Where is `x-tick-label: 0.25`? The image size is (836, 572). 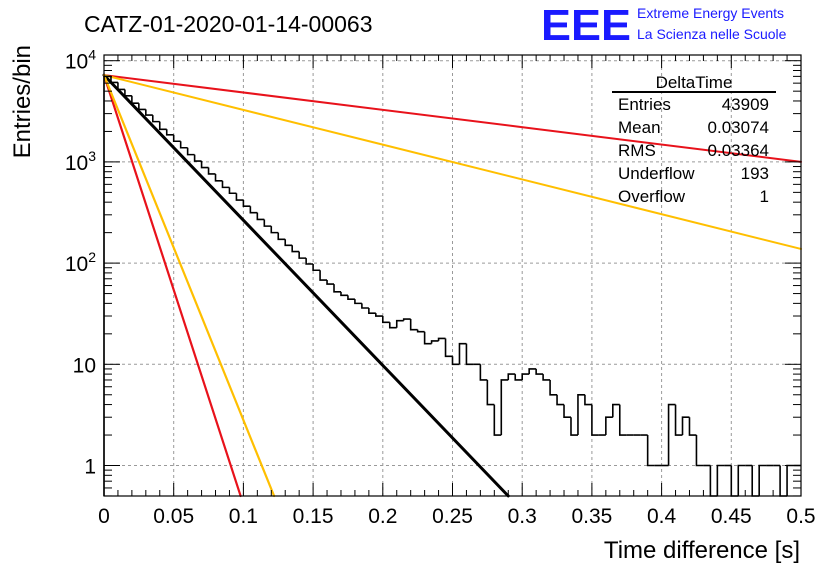 x-tick-label: 0.25 is located at coordinates (452, 516).